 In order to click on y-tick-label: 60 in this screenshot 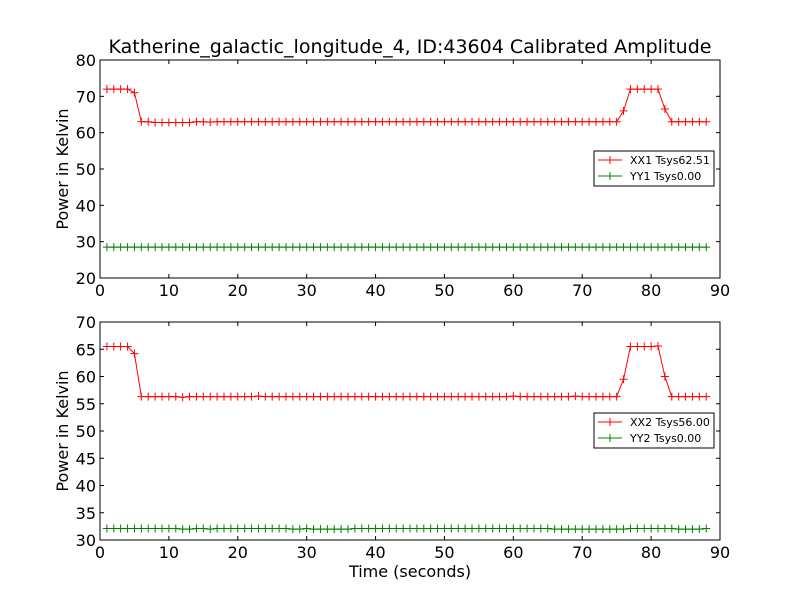, I will do `click(86, 133)`.